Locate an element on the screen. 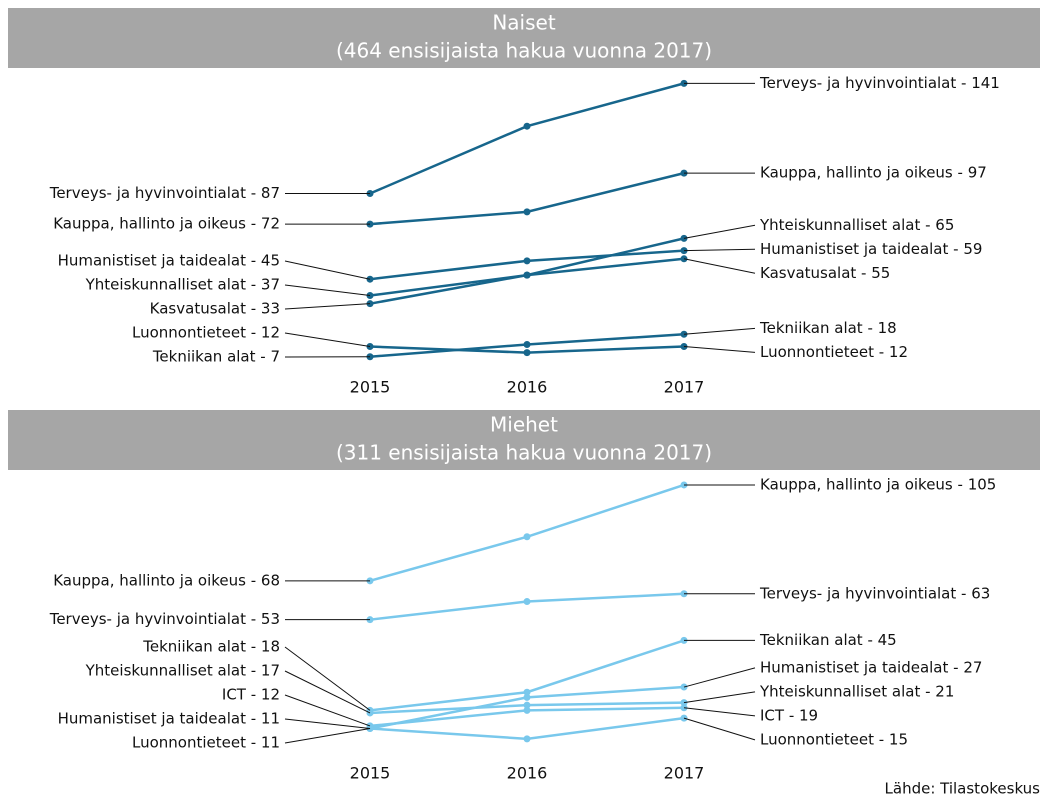 This screenshot has height=800, width=1047. data-label: ICT - 12 is located at coordinates (251, 695).